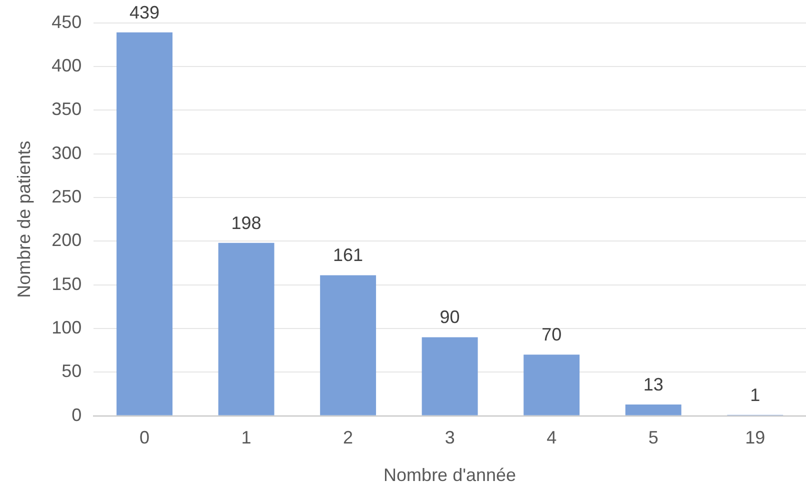 This screenshot has width=806, height=501. What do you see at coordinates (552, 334) in the screenshot?
I see `data-label: 70` at bounding box center [552, 334].